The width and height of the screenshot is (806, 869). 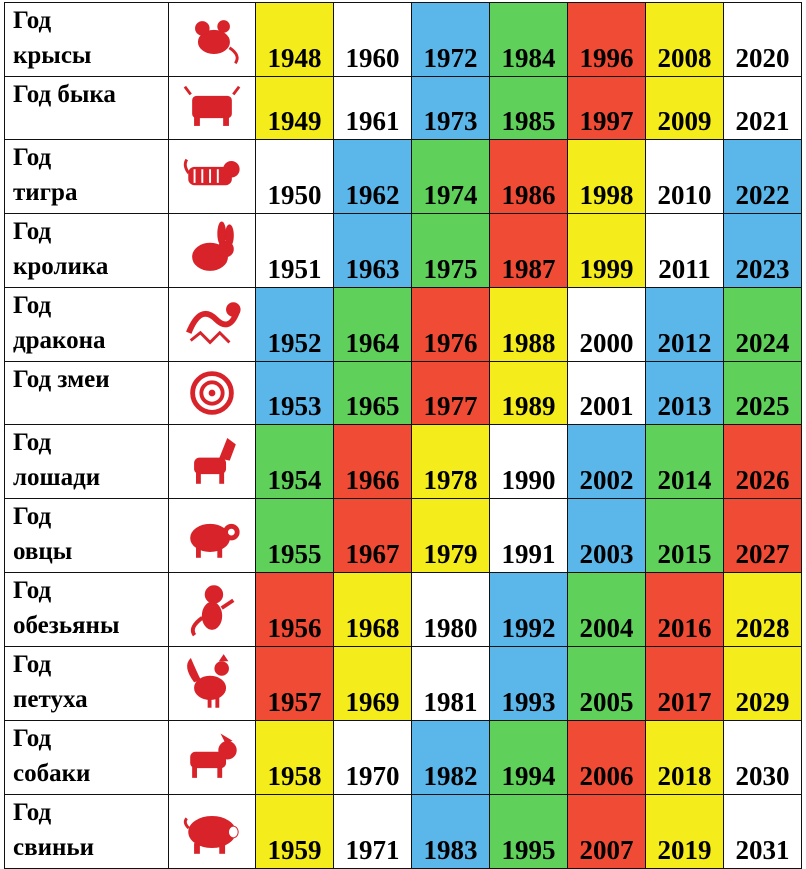 I want to click on year-cell: 1972, so click(x=450, y=39).